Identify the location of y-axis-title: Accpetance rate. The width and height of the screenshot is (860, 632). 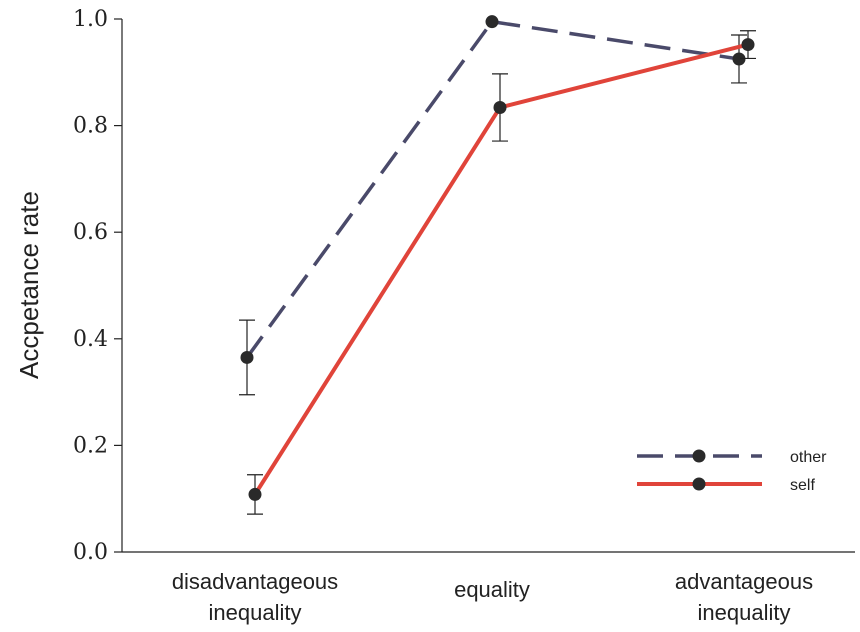
(29, 285).